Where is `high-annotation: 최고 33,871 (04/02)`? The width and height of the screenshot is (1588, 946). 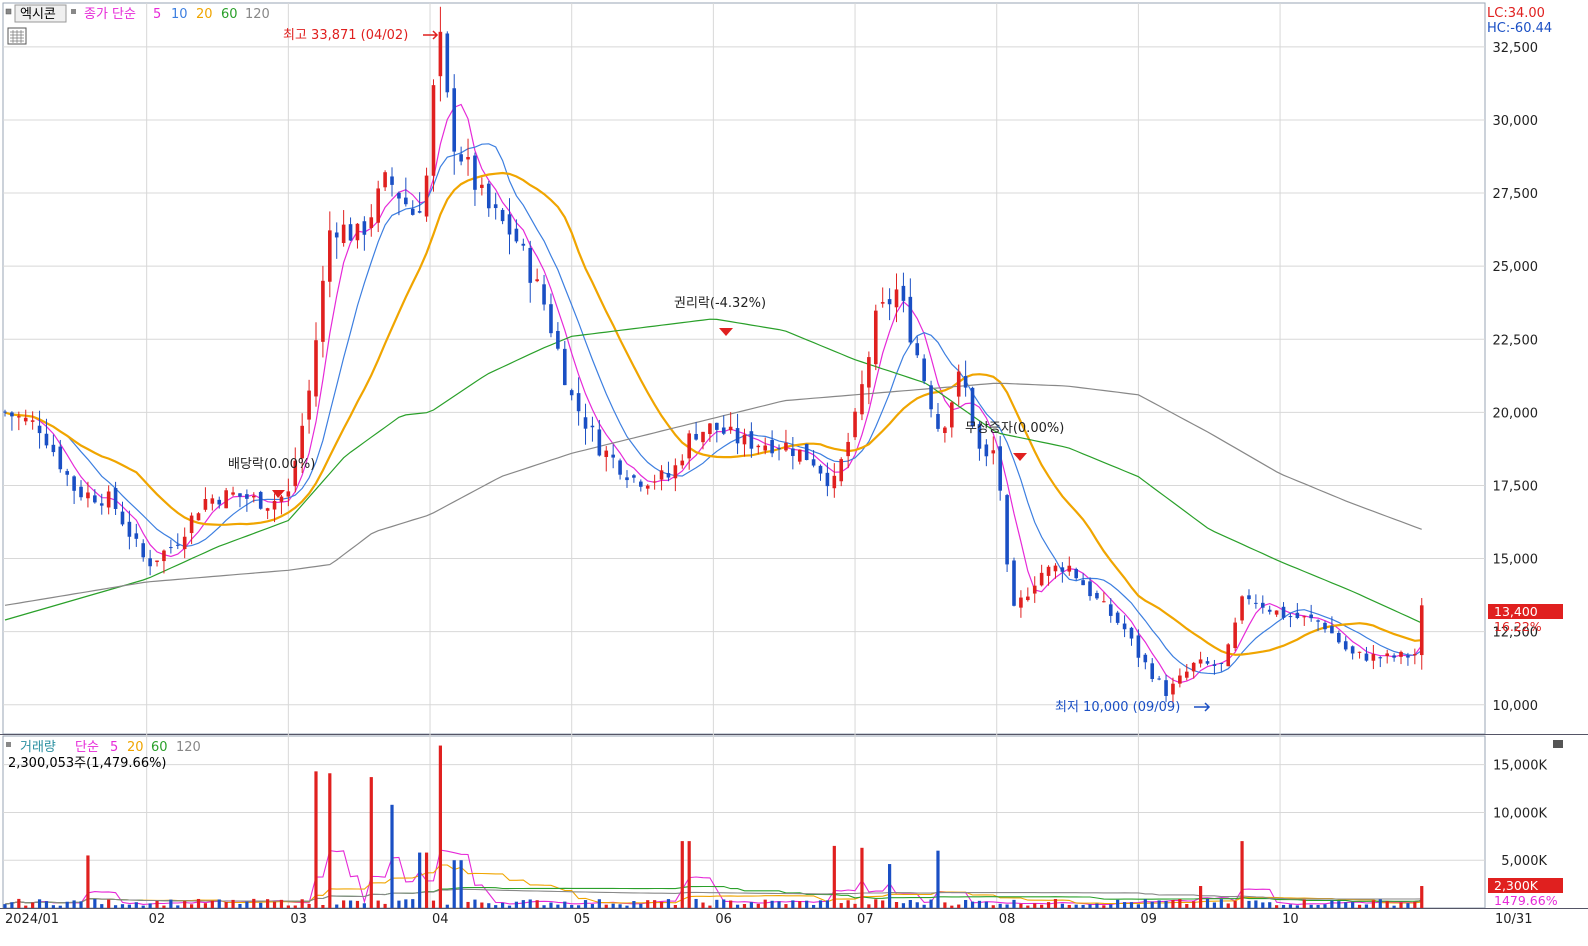 high-annotation: 최고 33,871 (04/02) is located at coordinates (361, 35).